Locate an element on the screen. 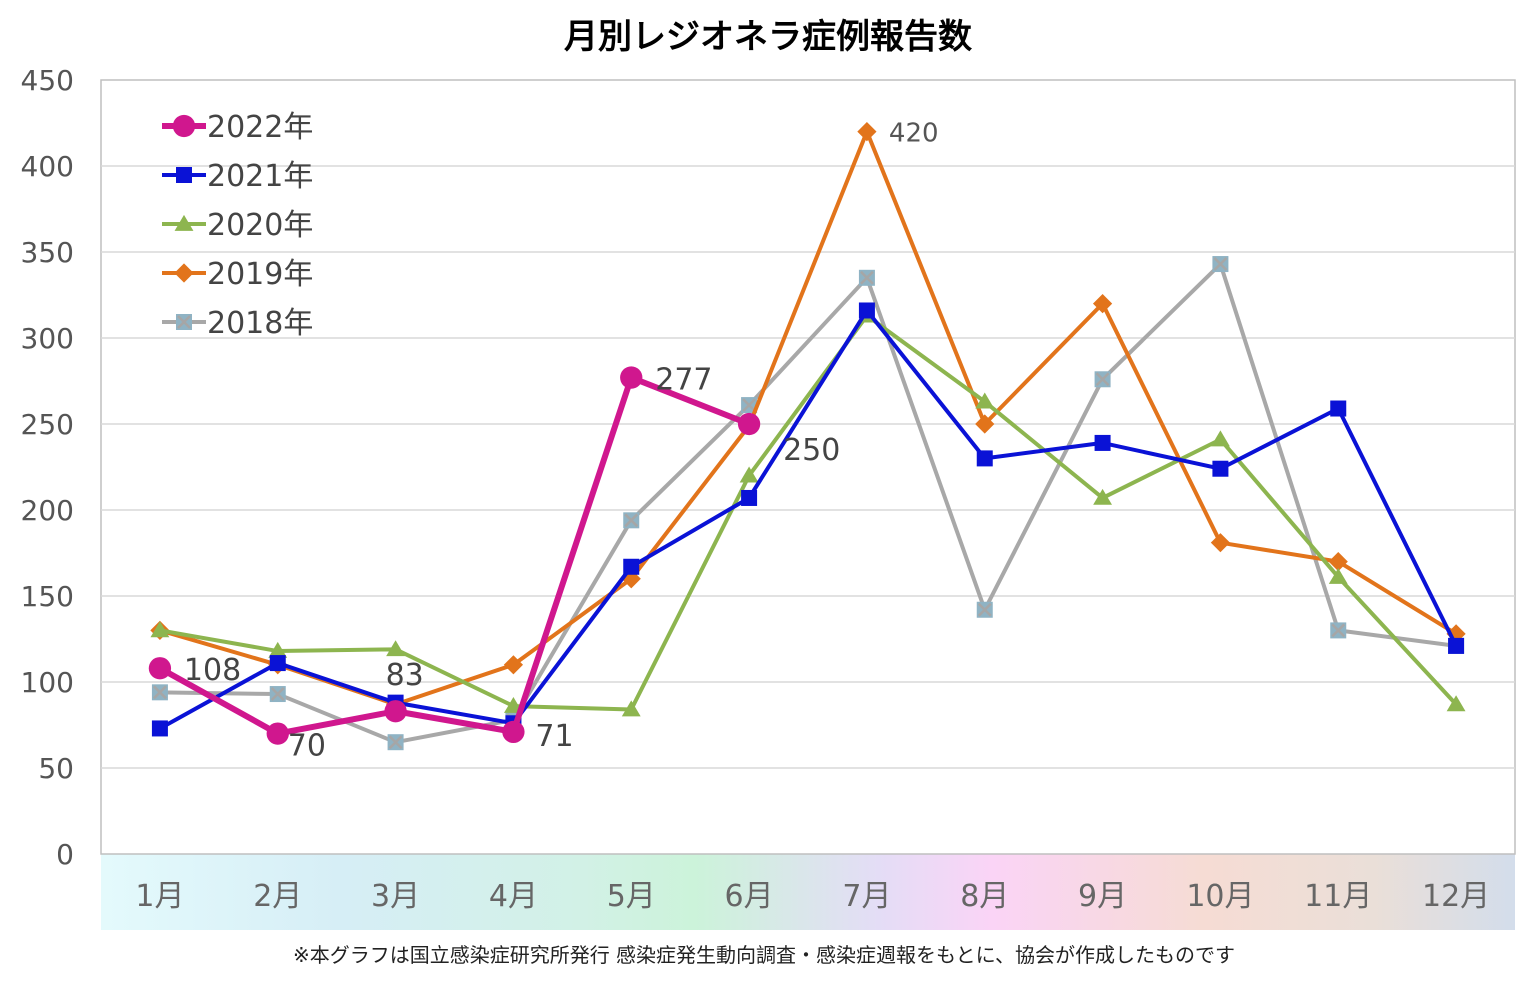 The image size is (1540, 992). legend-item: 2022年 is located at coordinates (237, 127).